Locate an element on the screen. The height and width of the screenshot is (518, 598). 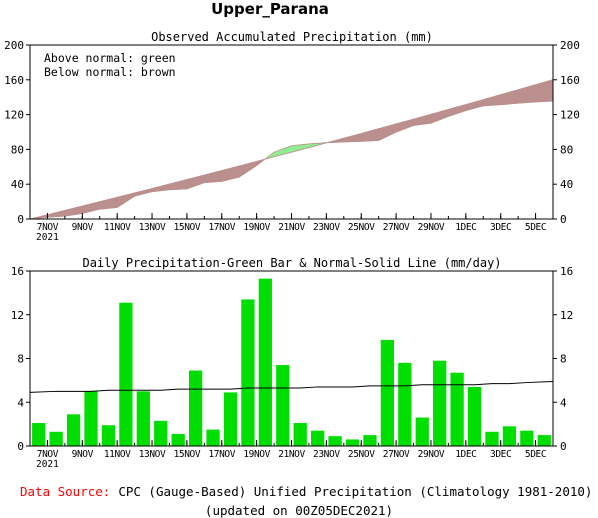
daily-x-label-13: 3DEC is located at coordinates (500, 454).